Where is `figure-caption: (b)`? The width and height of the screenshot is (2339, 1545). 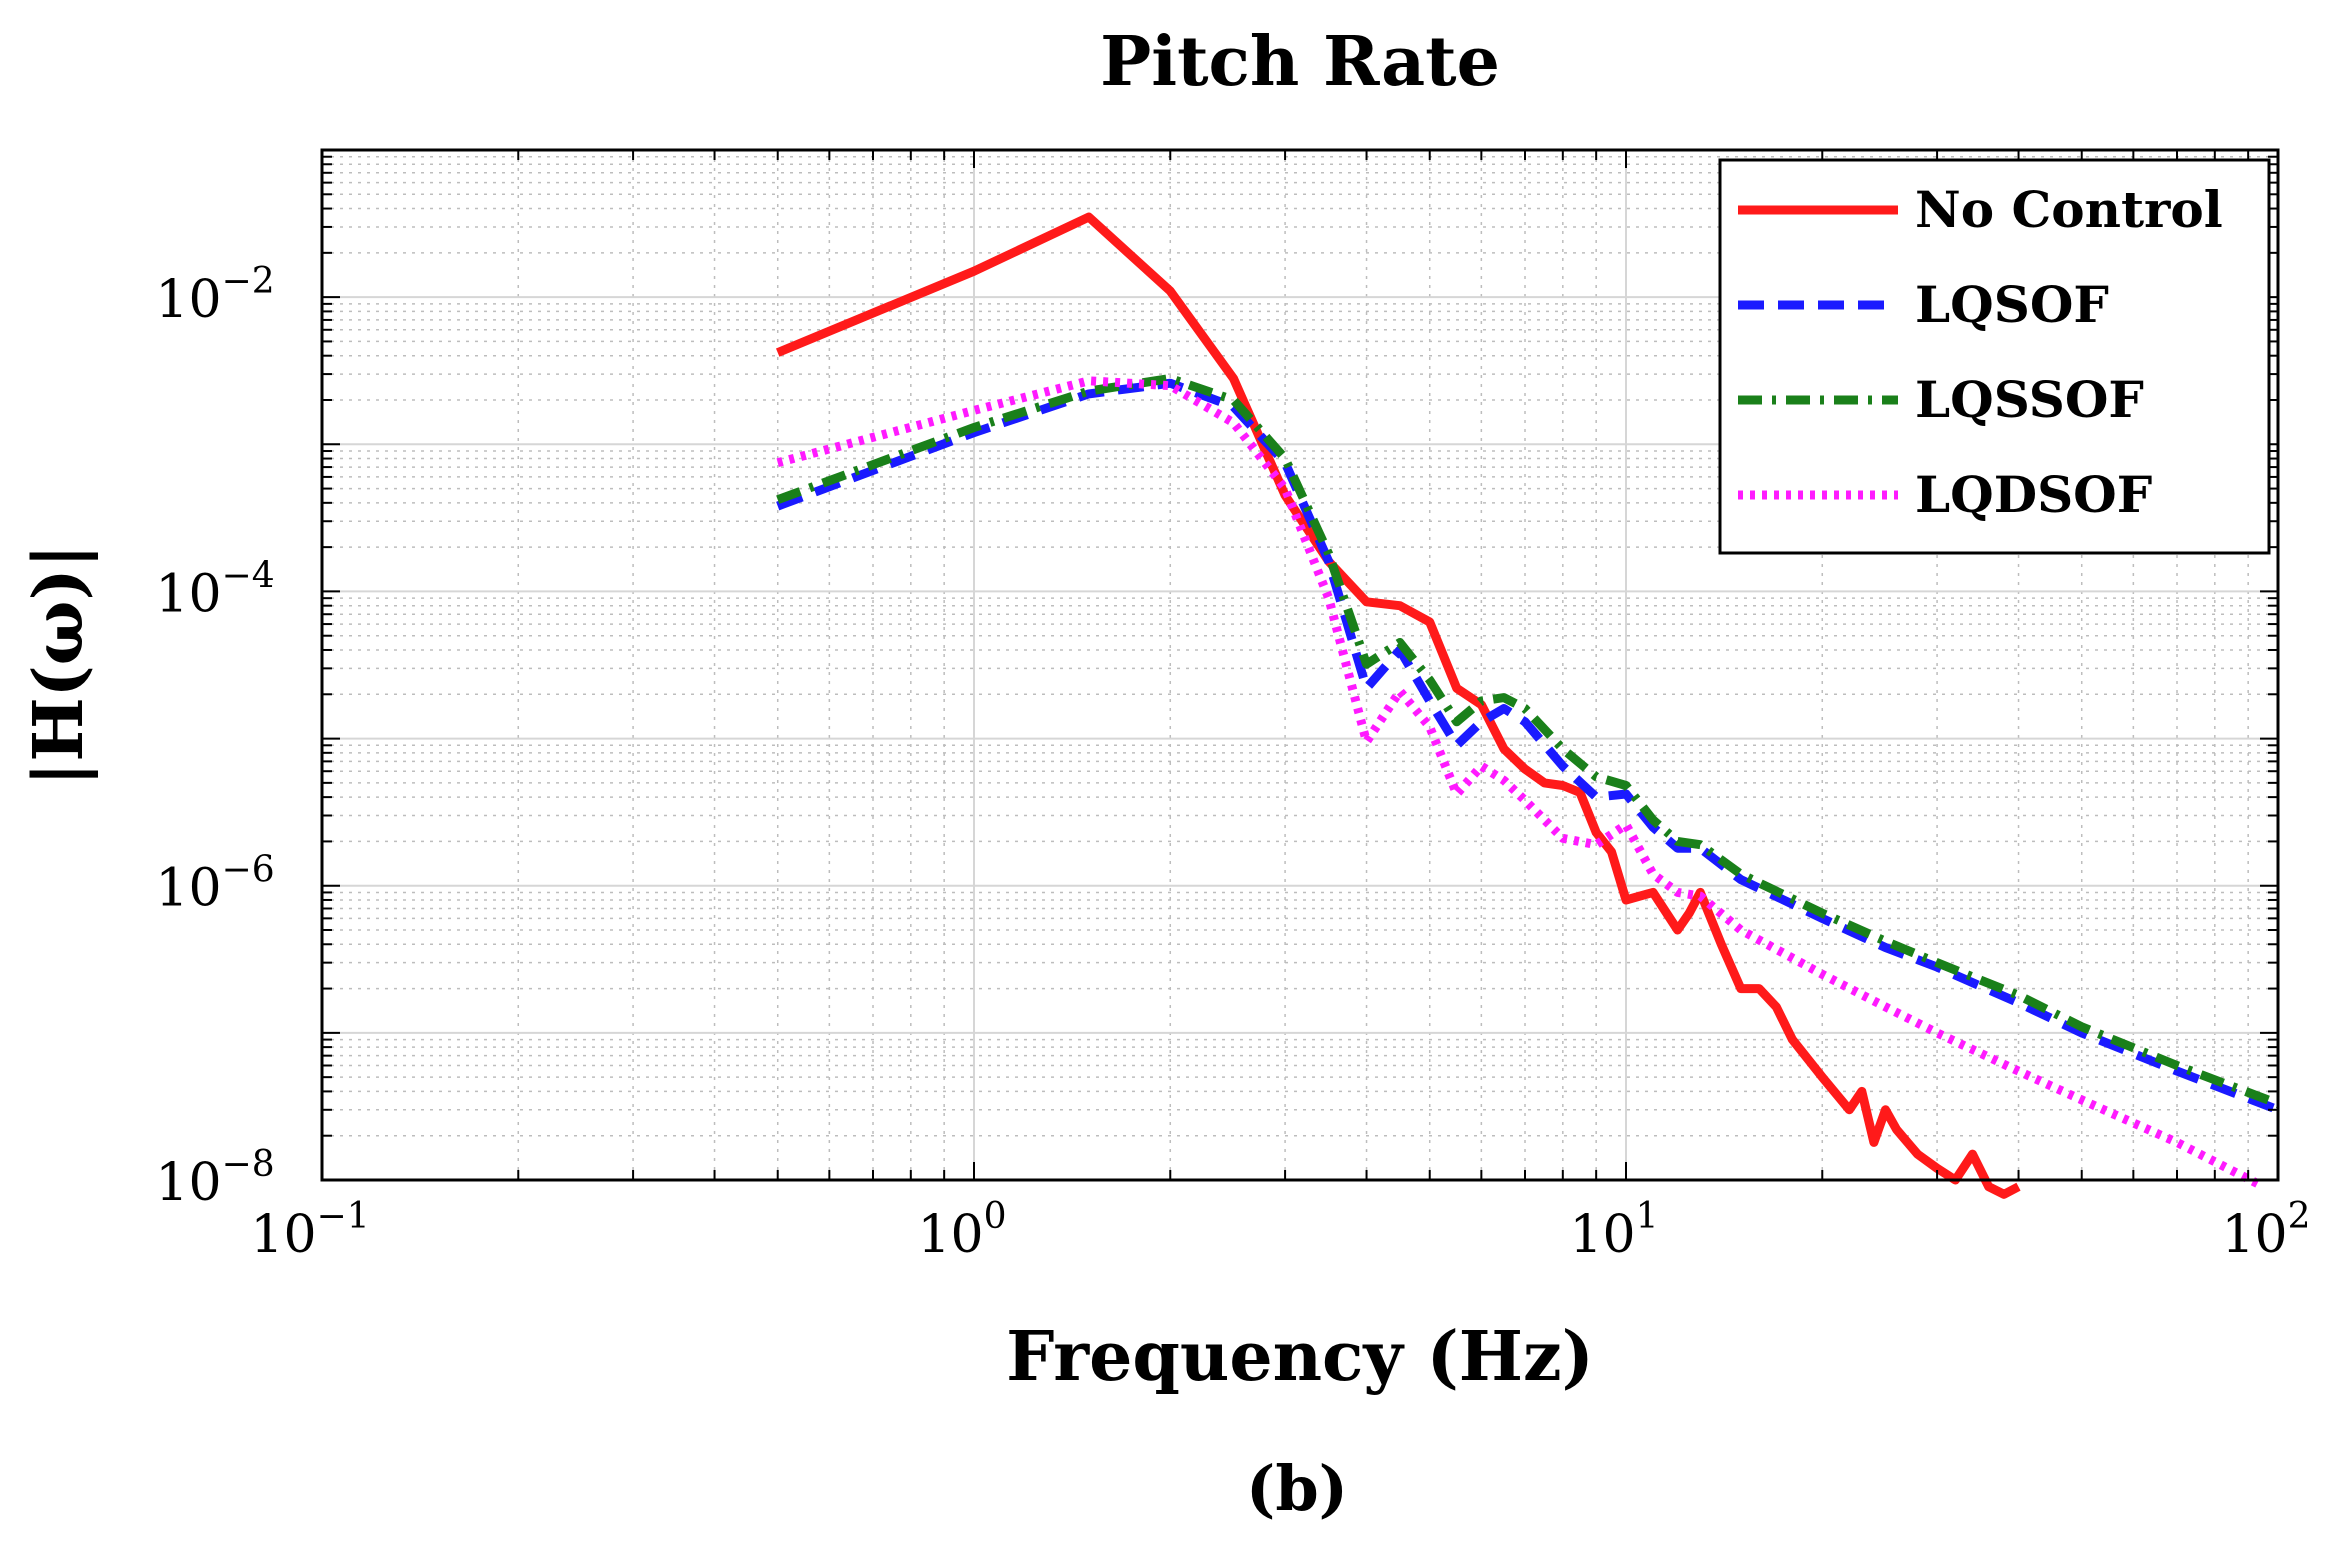 figure-caption: (b) is located at coordinates (1297, 1488).